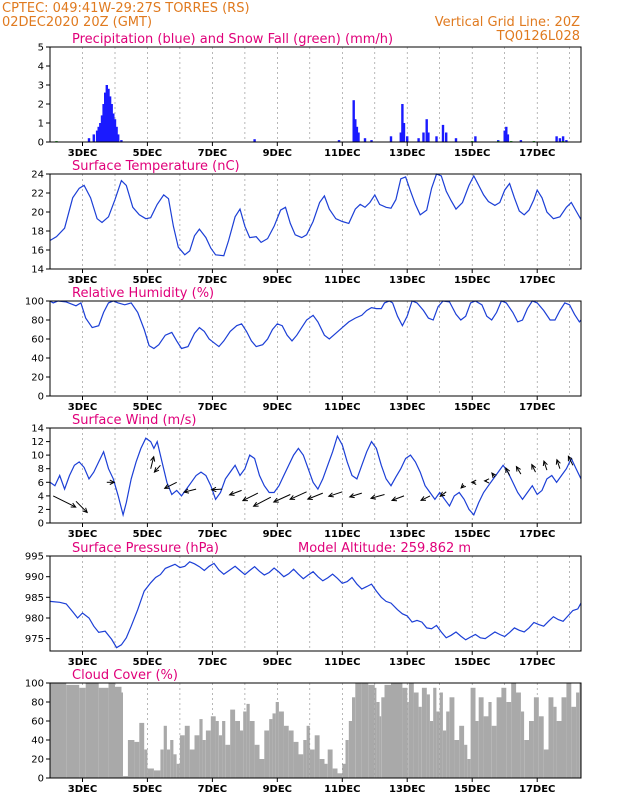 This screenshot has height=800, width=618. Describe the element at coordinates (41, 143) in the screenshot. I see `y-tick-label: 0` at that location.